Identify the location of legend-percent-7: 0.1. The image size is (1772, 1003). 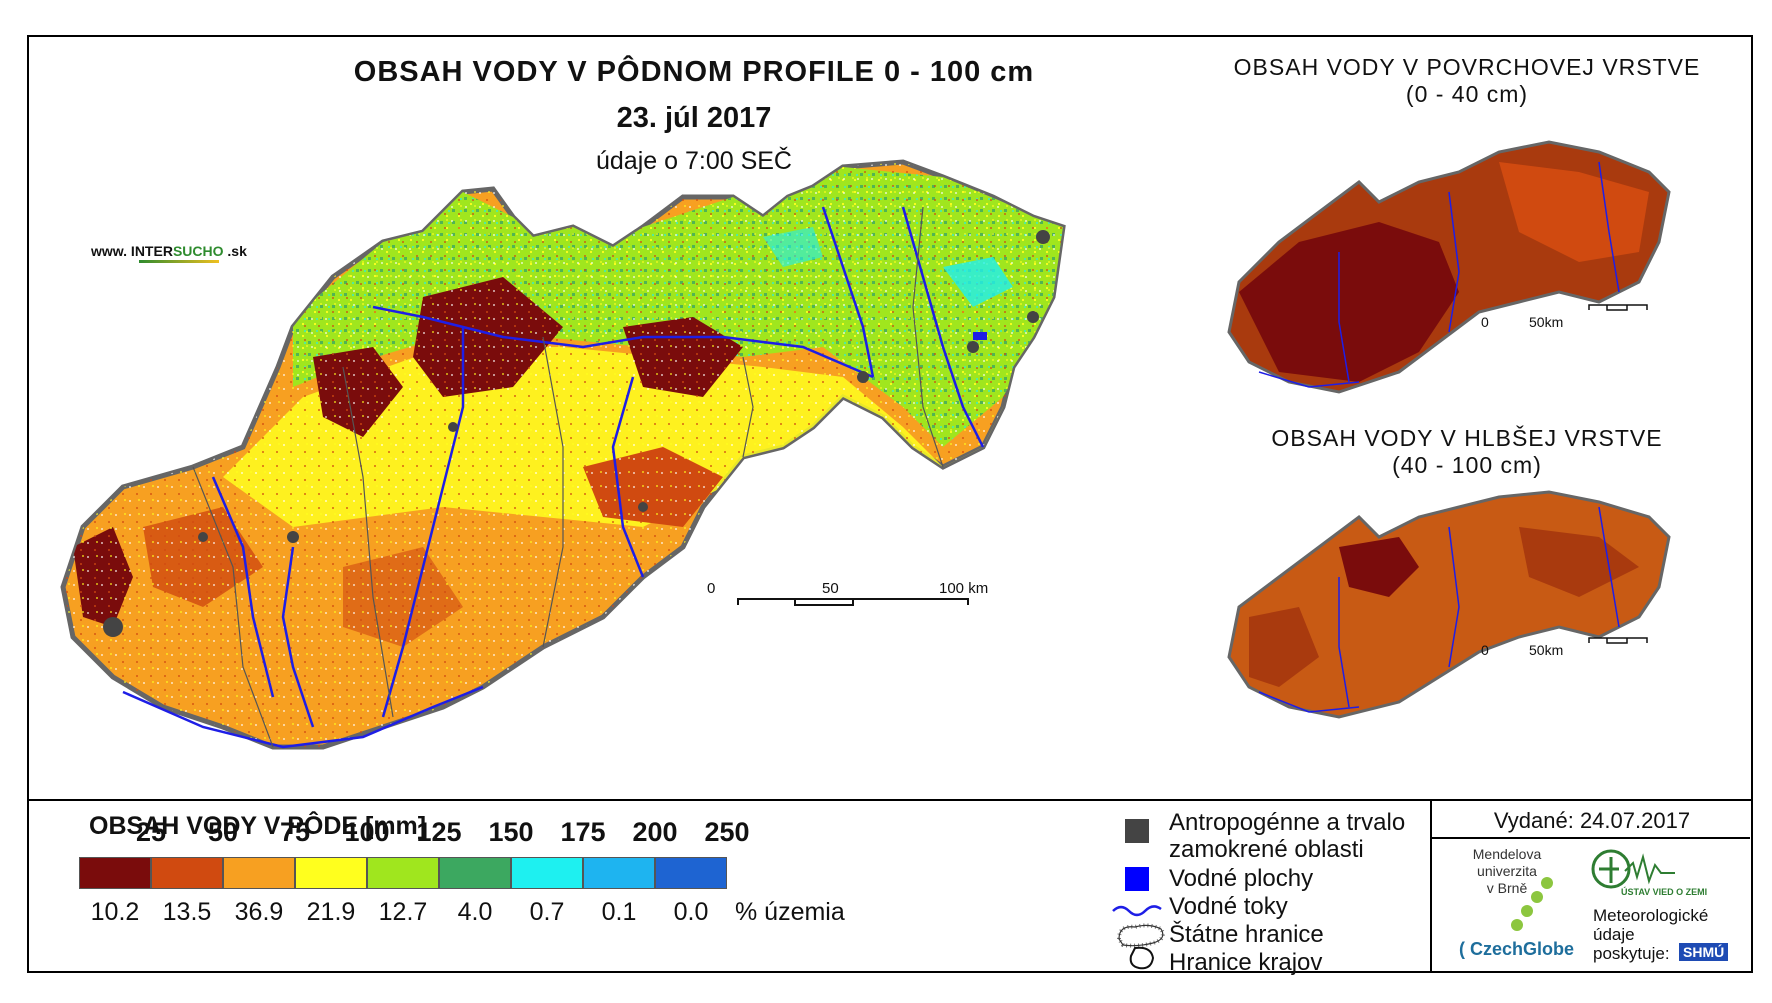
(619, 912).